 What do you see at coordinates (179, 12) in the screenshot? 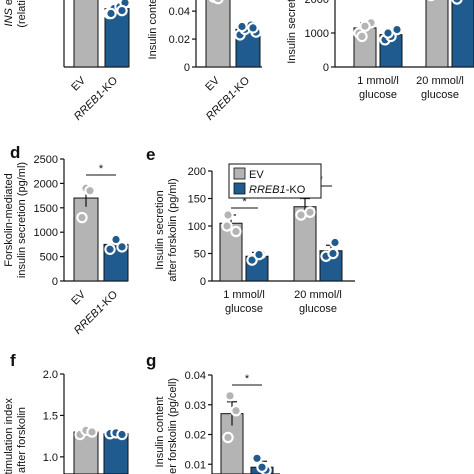
I see `p1-y-tick-label: 0.04` at bounding box center [179, 12].